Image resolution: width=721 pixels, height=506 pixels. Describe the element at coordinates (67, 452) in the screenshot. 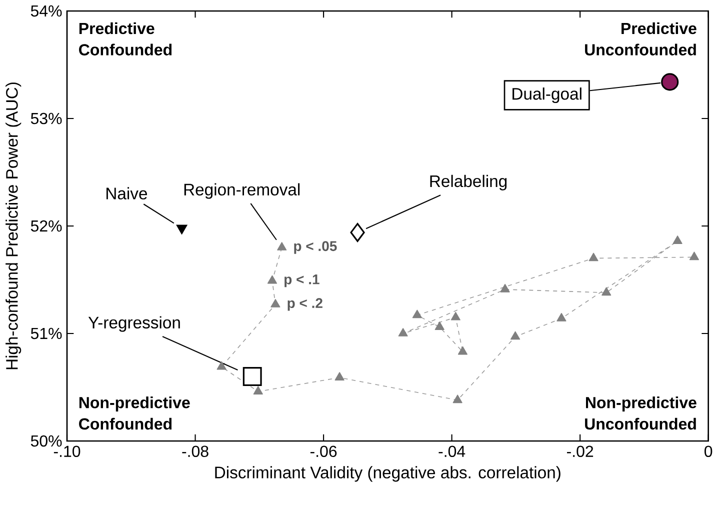

I see `x-tick-label: -.10` at that location.